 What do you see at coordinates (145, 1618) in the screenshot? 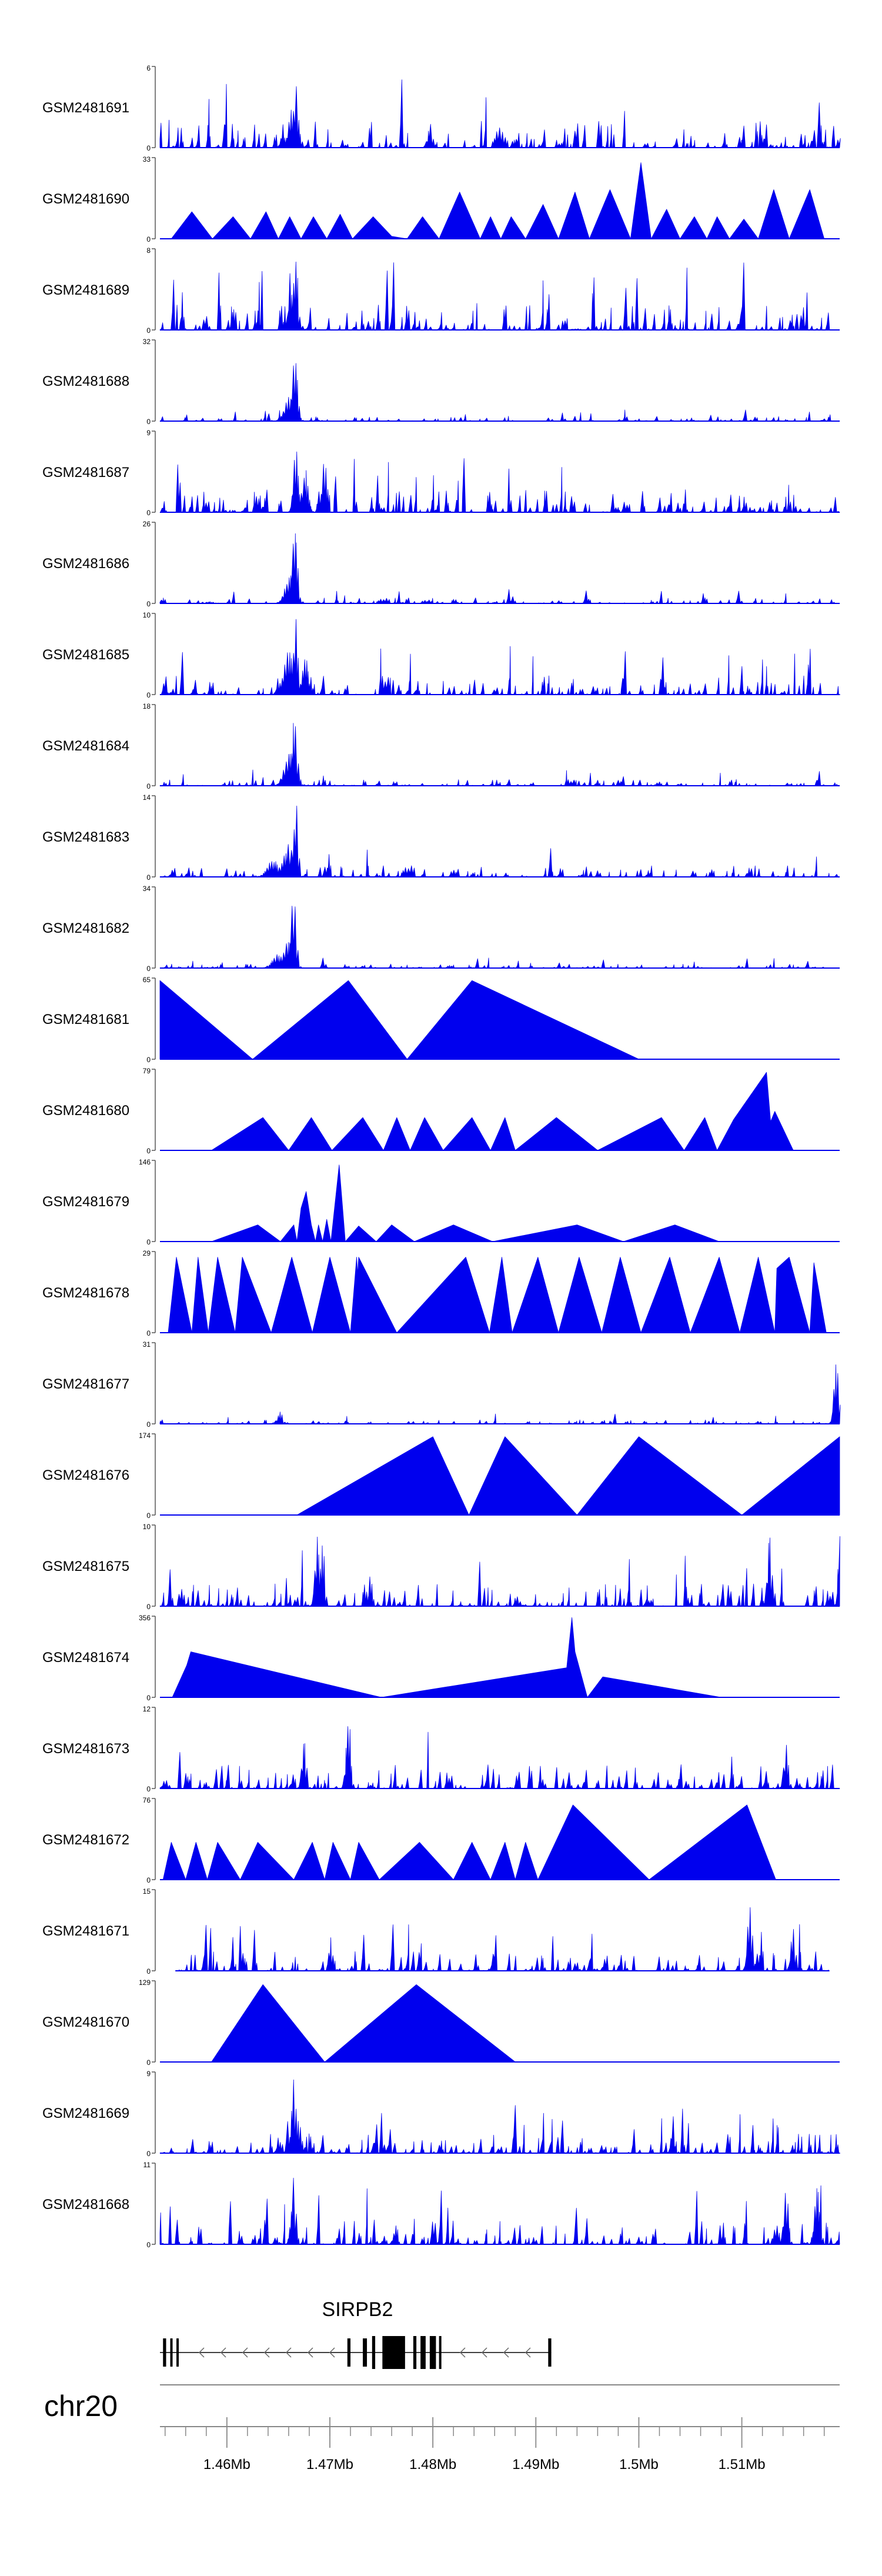
I see `y-tick-label-max: 356` at bounding box center [145, 1618].